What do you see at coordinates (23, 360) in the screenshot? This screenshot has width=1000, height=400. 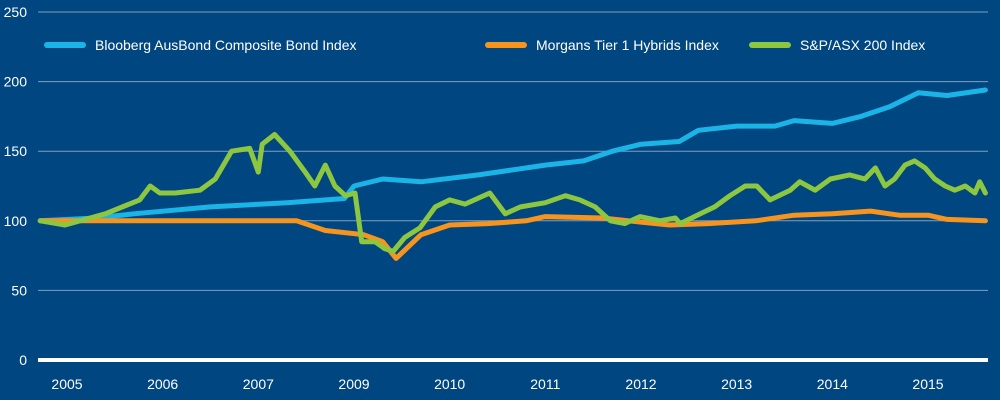 I see `y-tick-label: 0` at bounding box center [23, 360].